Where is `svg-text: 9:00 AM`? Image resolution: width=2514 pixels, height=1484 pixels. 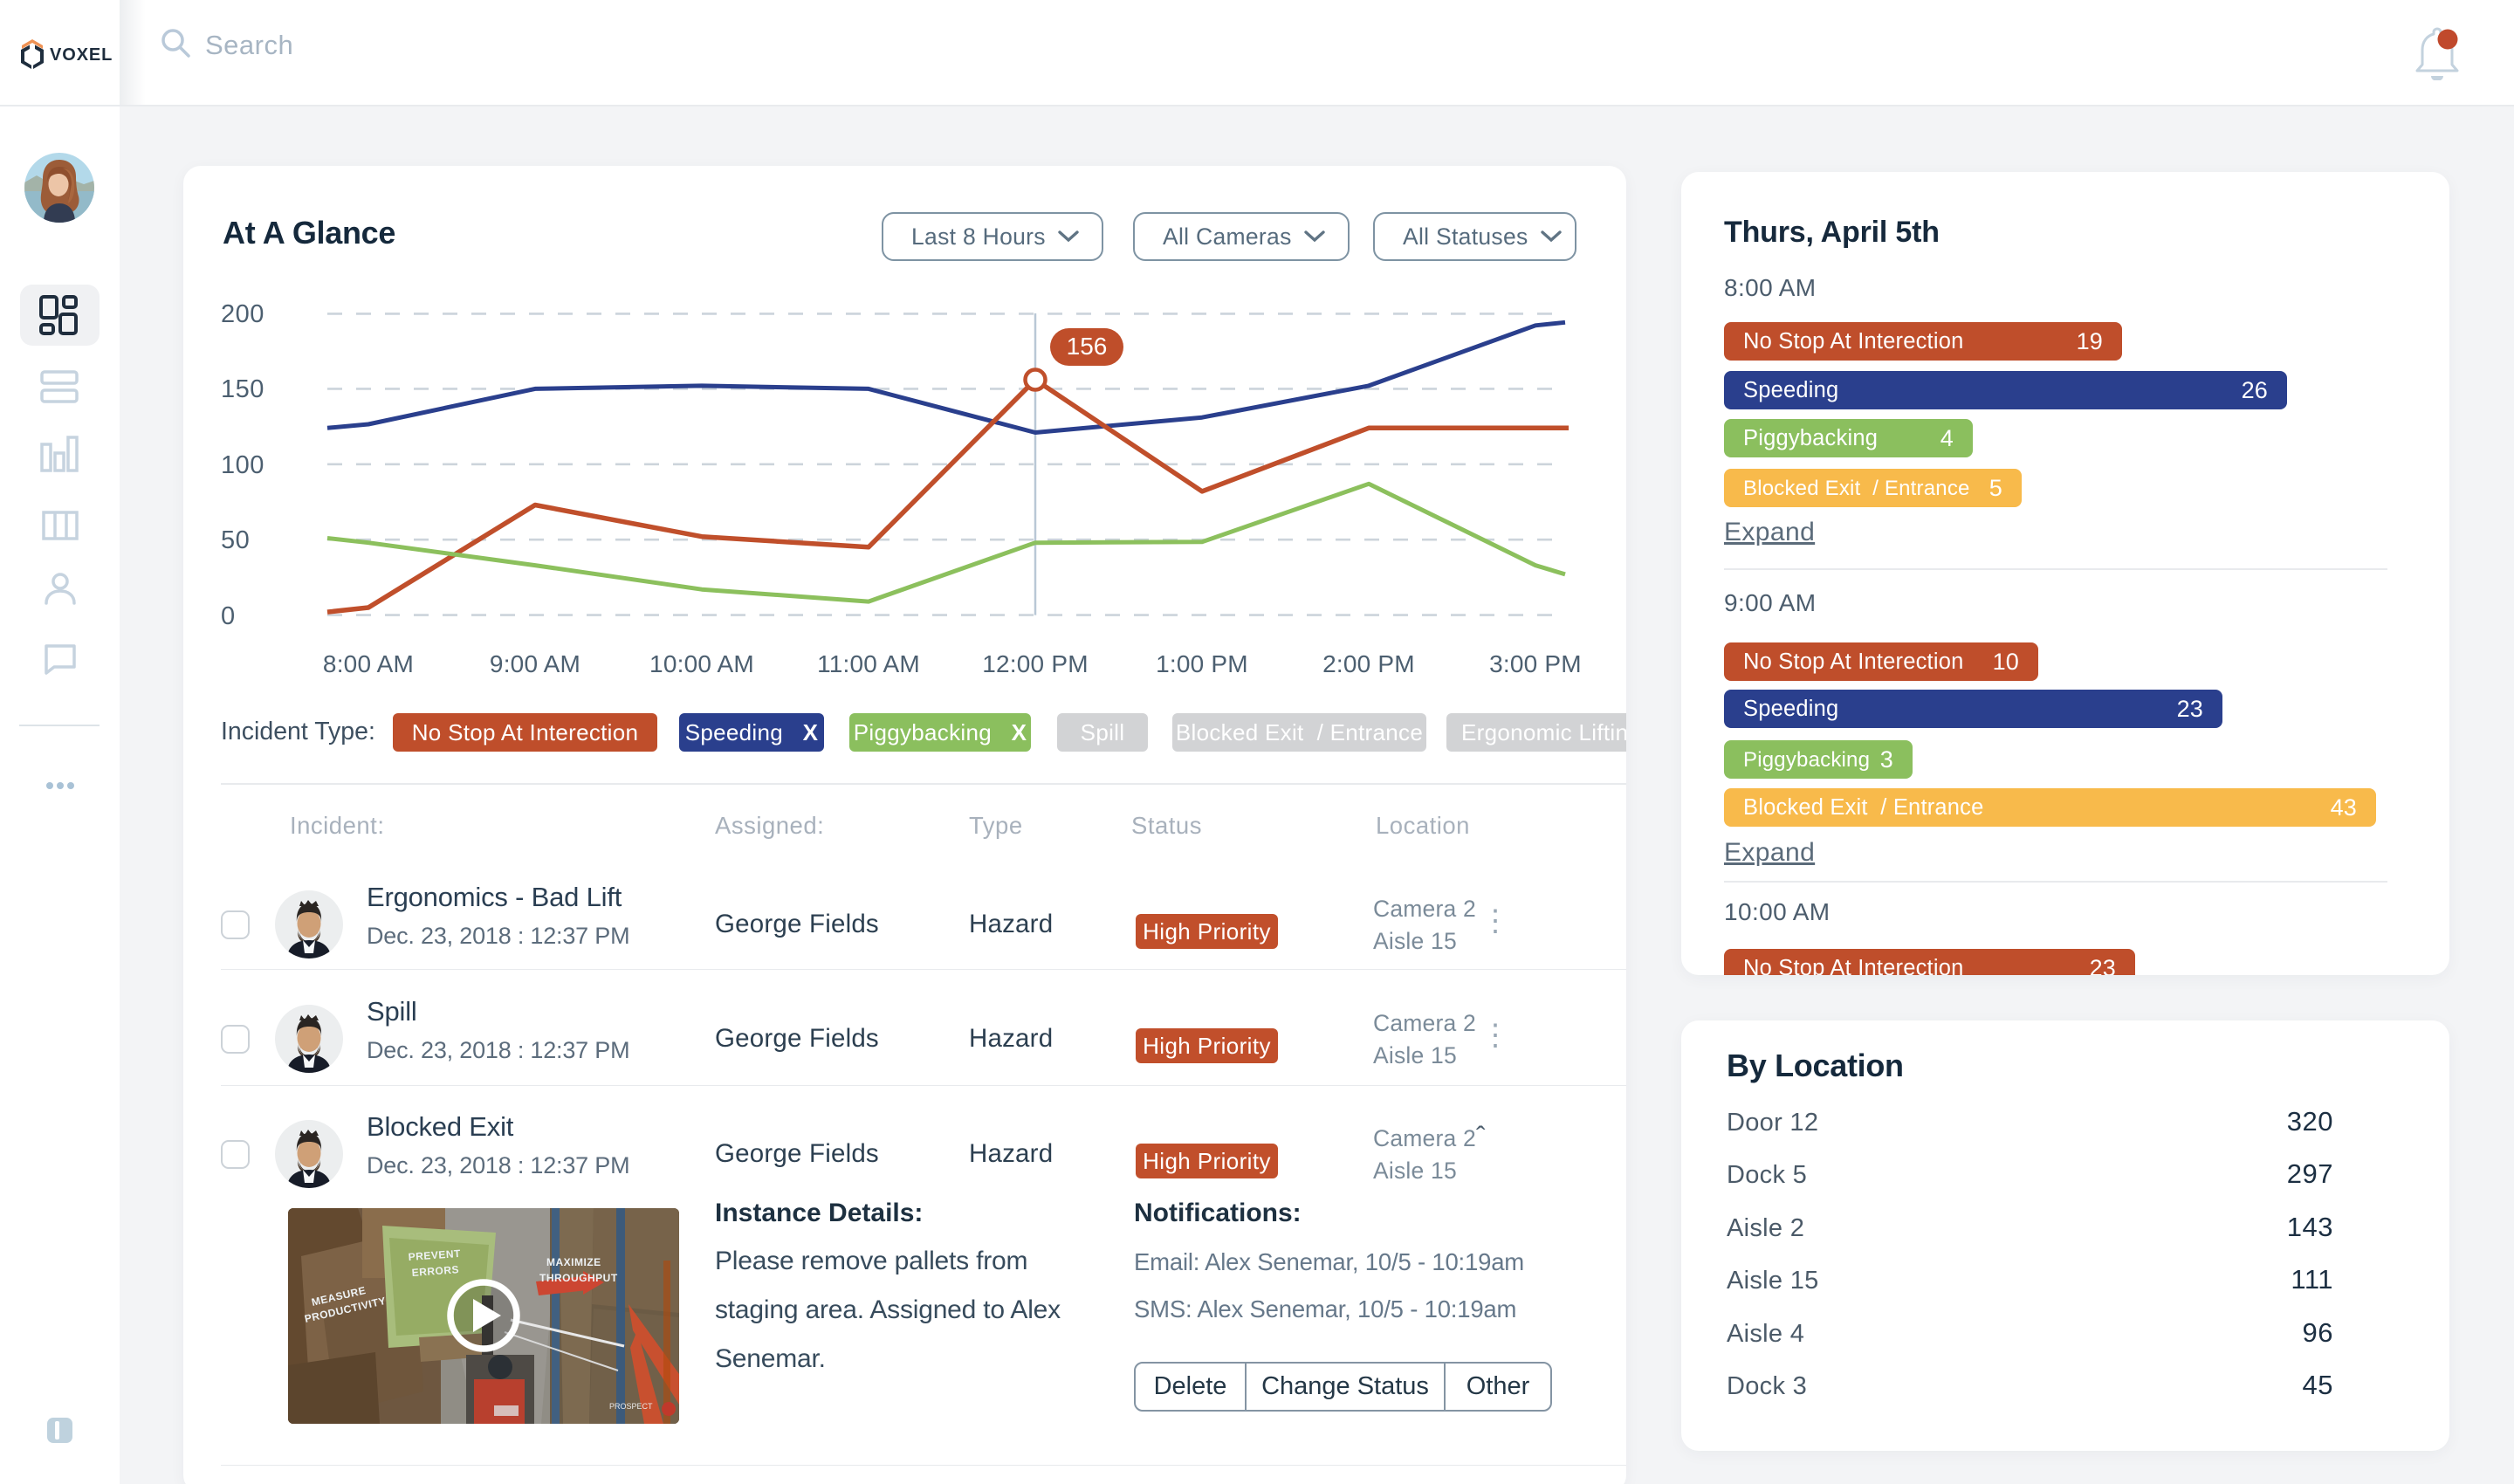
svg-text: 9:00 AM is located at coordinates (535, 663).